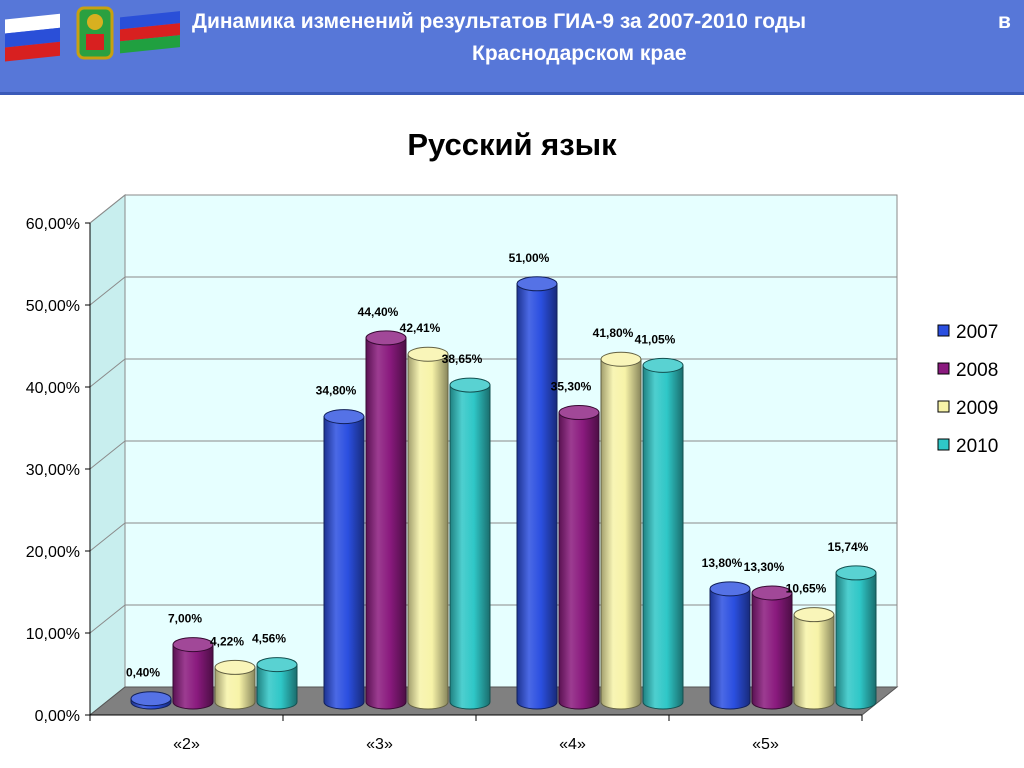 The height and width of the screenshot is (768, 1024). I want to click on data-label: 13,80%, so click(722, 563).